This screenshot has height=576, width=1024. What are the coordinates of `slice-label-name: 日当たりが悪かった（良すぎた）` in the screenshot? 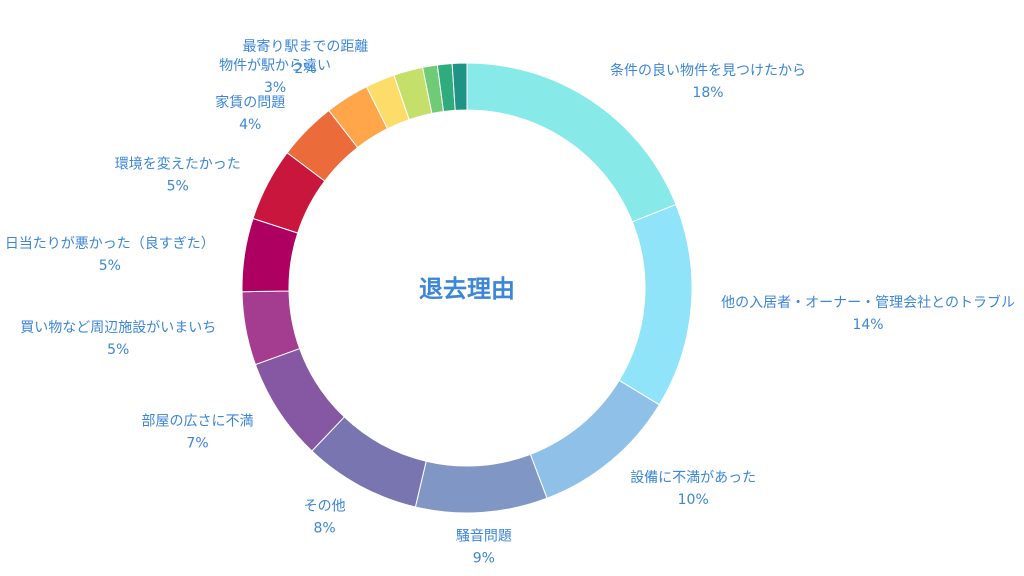 It's located at (110, 244).